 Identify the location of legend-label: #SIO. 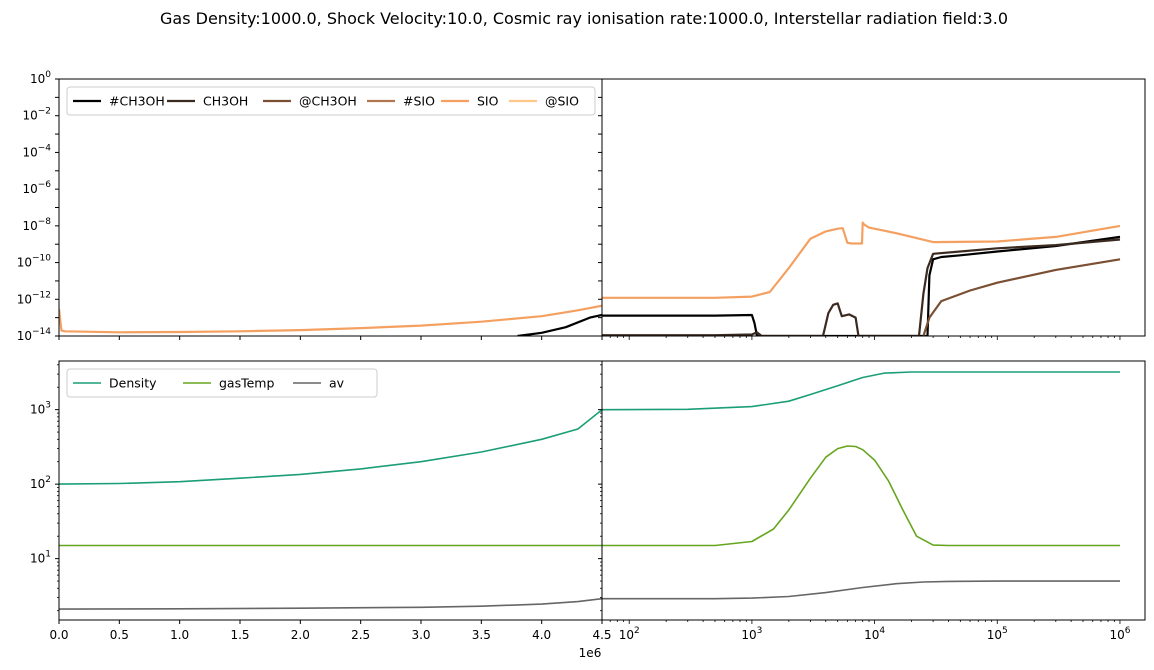
(419, 101).